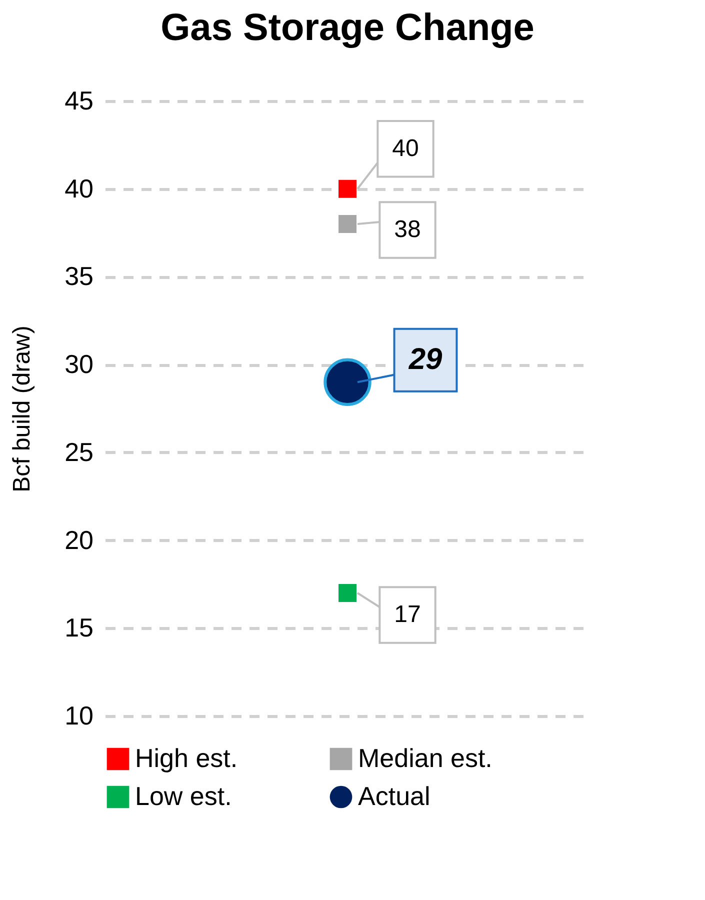 Image resolution: width=705 pixels, height=900 pixels. I want to click on y-tick-label: 20, so click(79, 539).